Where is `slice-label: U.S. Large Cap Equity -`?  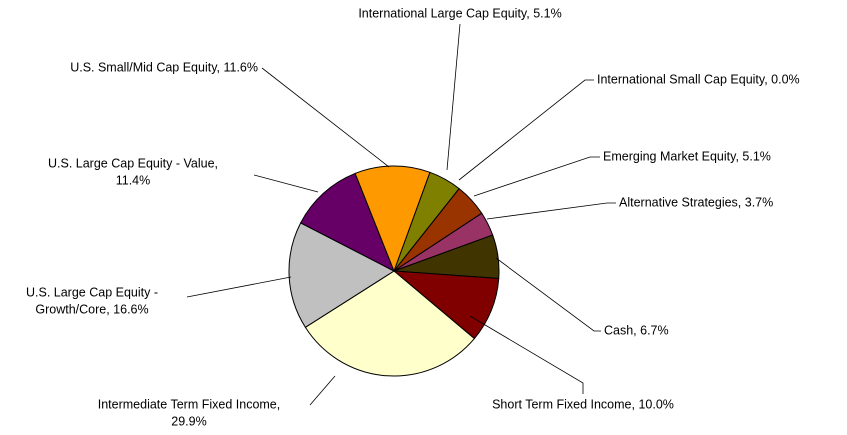 slice-label: U.S. Large Cap Equity - is located at coordinates (92, 292).